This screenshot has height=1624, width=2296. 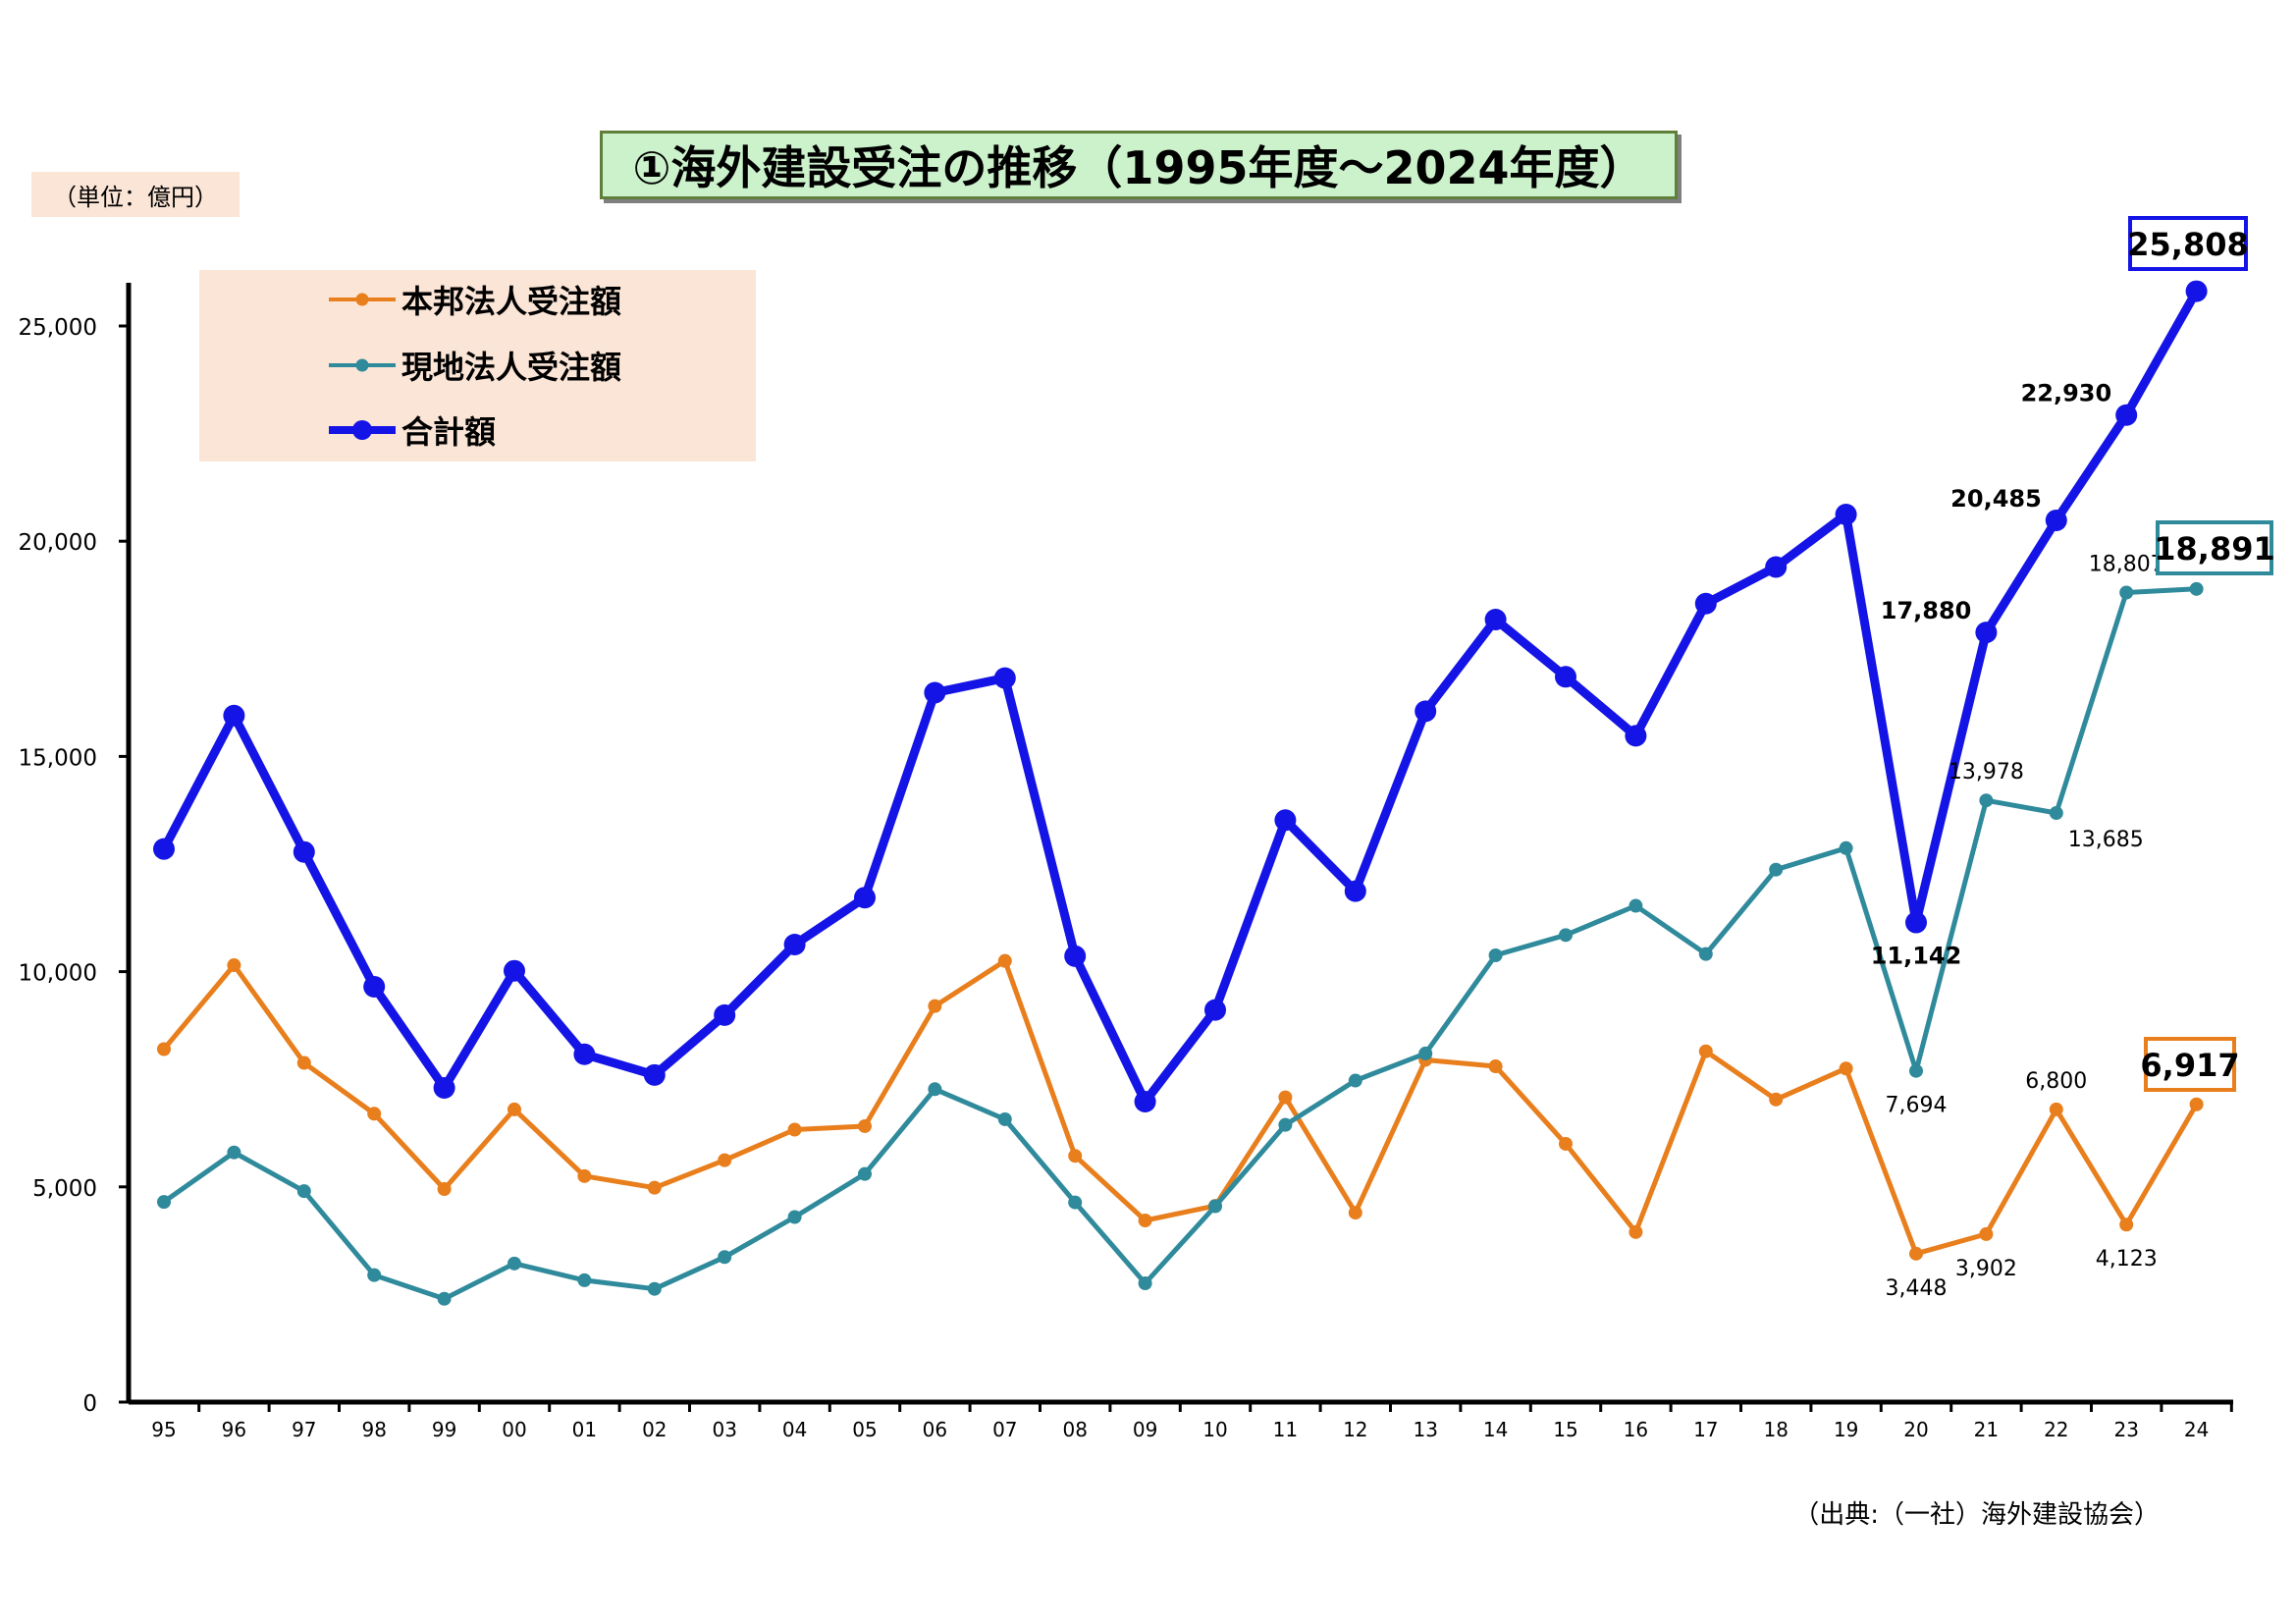 I want to click on x-tick-label: 01, so click(x=585, y=1429).